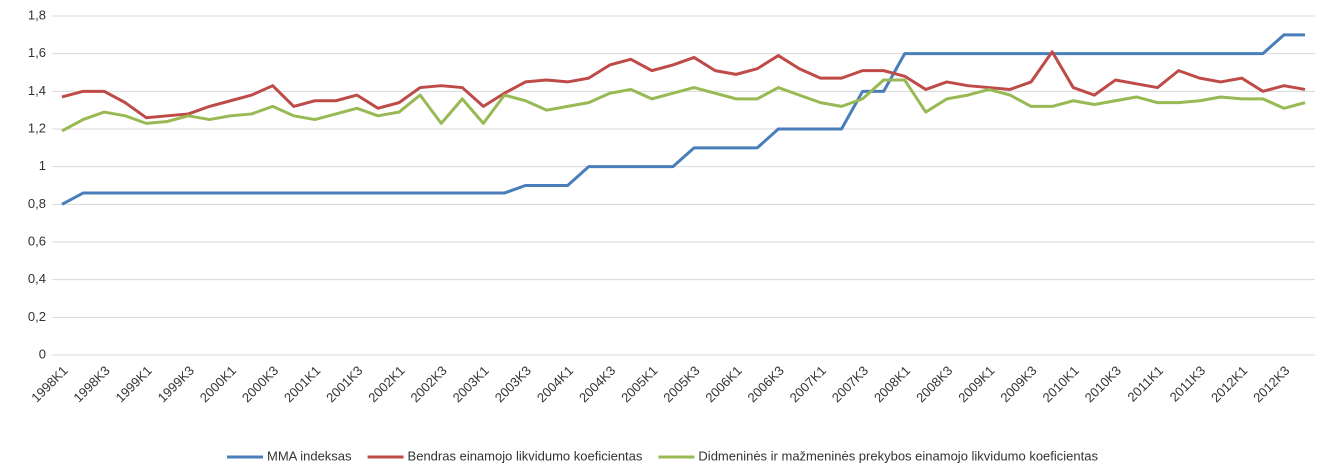 The image size is (1325, 470). Describe the element at coordinates (42, 353) in the screenshot. I see `y-tick-label: 0` at that location.